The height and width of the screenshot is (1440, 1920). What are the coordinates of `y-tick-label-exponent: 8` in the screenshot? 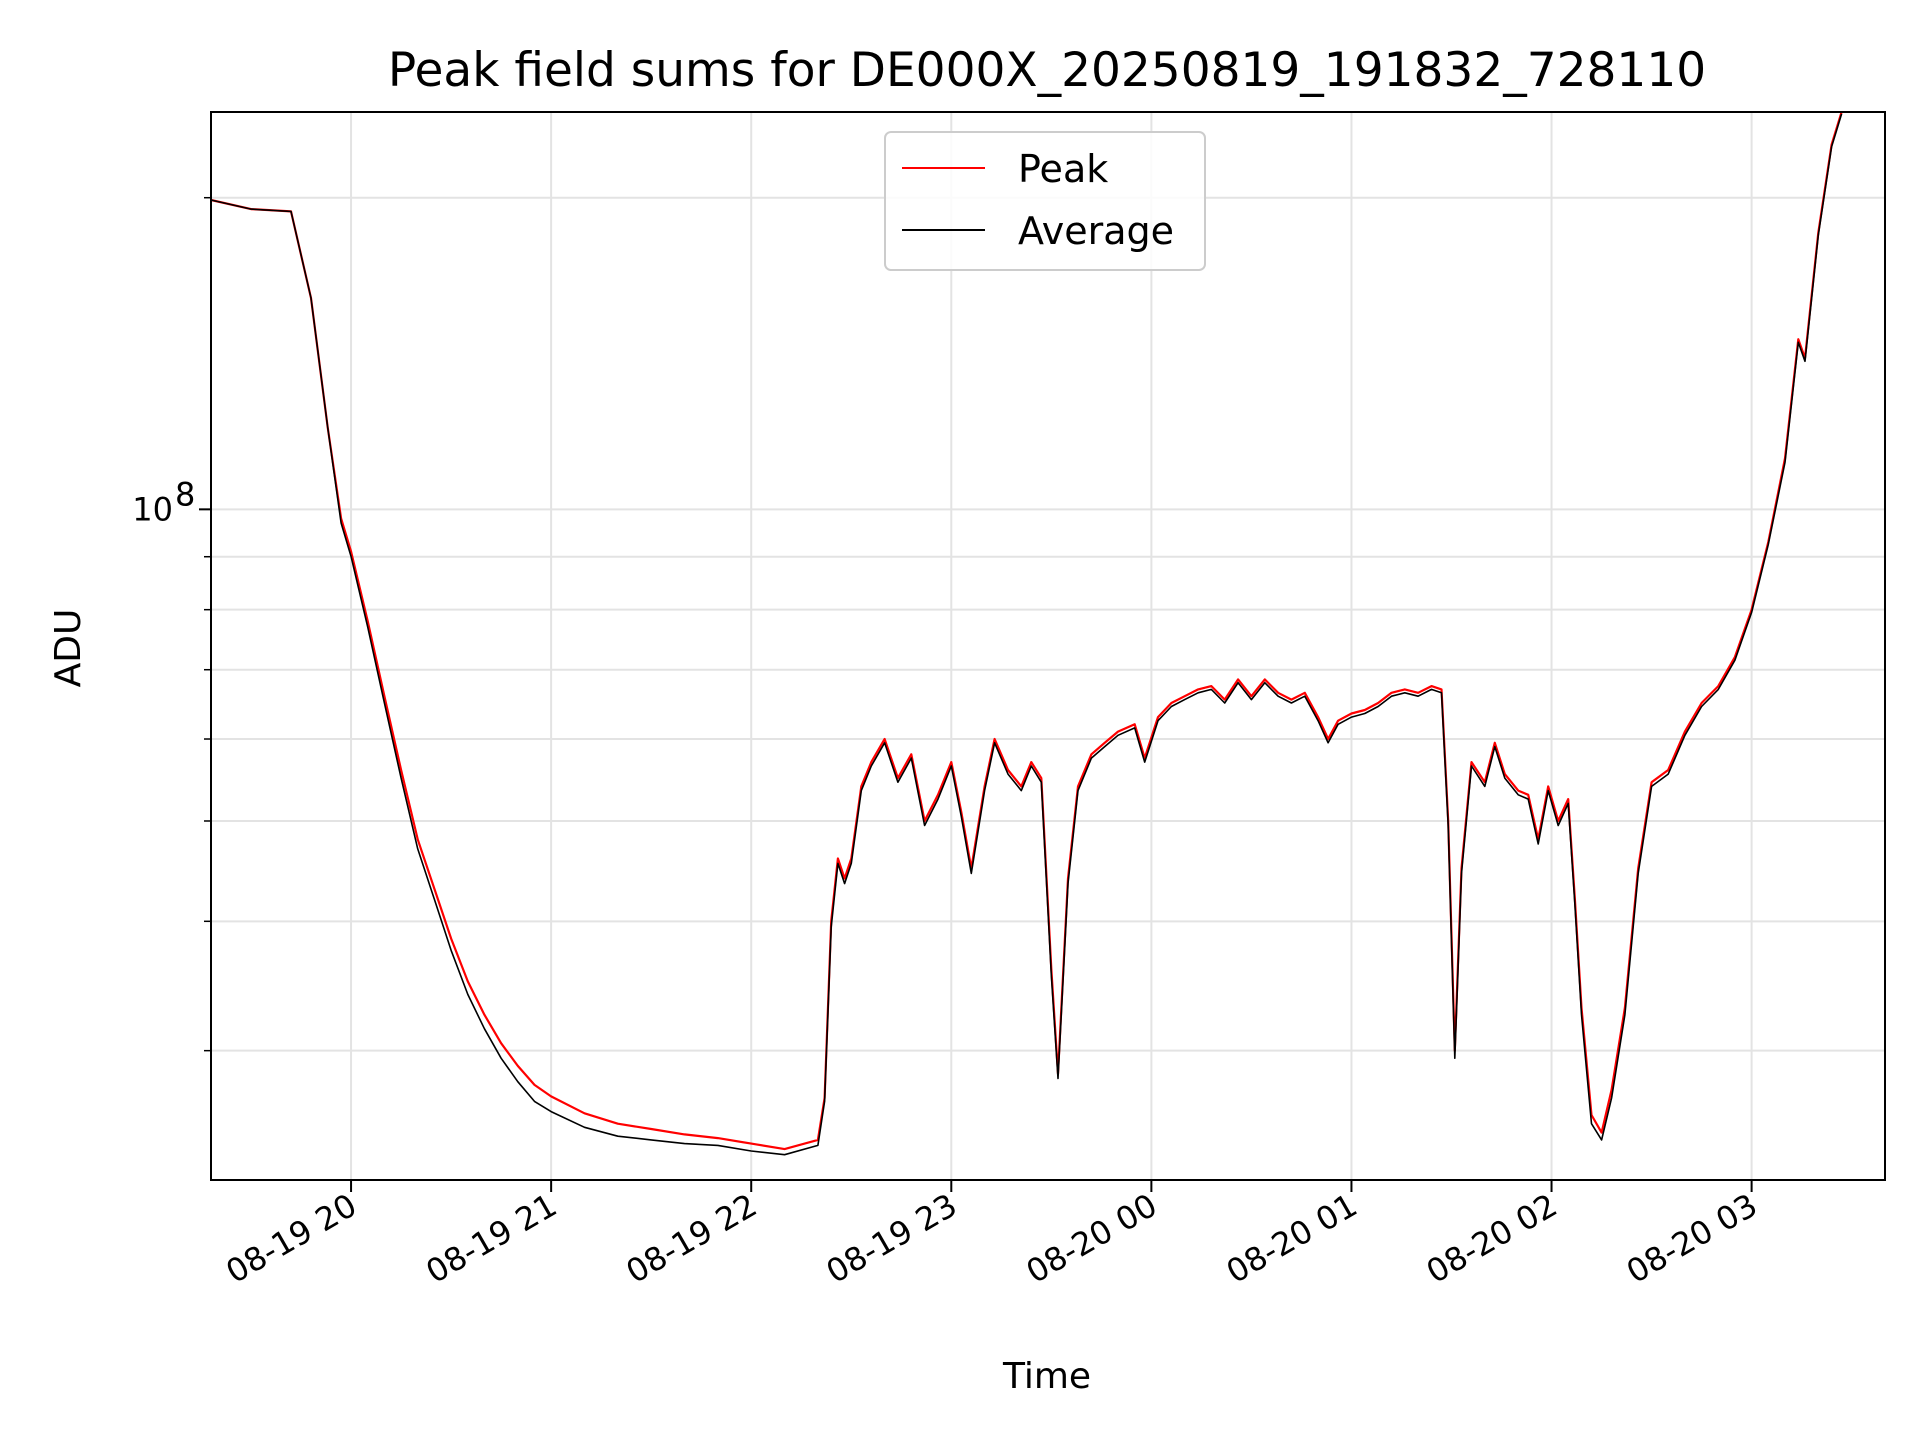 It's located at (185, 494).